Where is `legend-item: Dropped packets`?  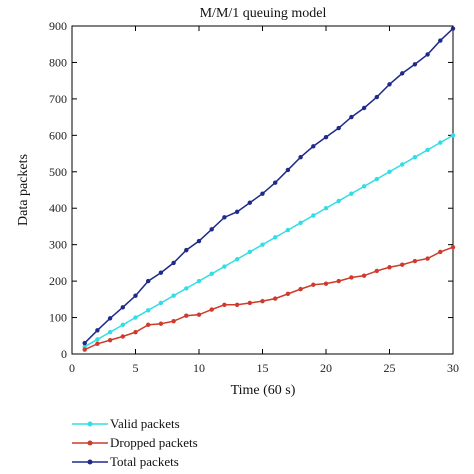
legend-item: Dropped packets is located at coordinates (135, 442).